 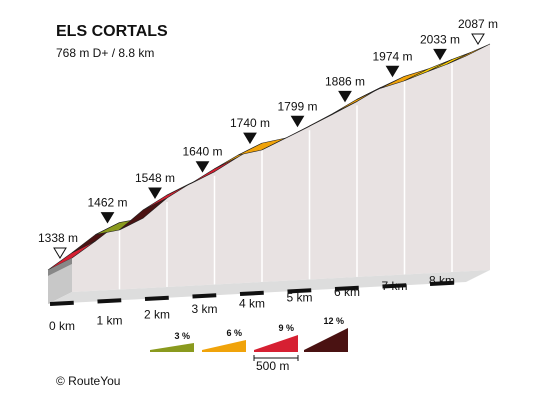 I want to click on km-tick-labels: 0 km 1 km 2 km 3 km 4 km 5 km 6 km 7 km 8 km, so click(x=252, y=303).